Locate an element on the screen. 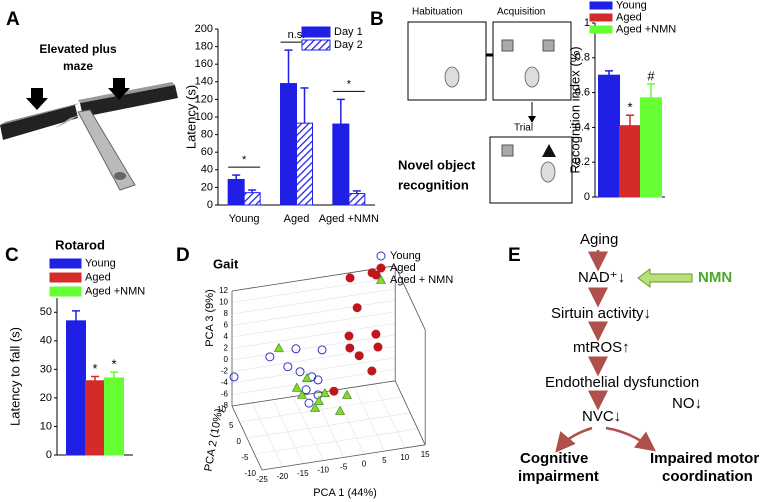 The width and height of the screenshot is (764, 502). y-tick-label: 30 is located at coordinates (46, 369).